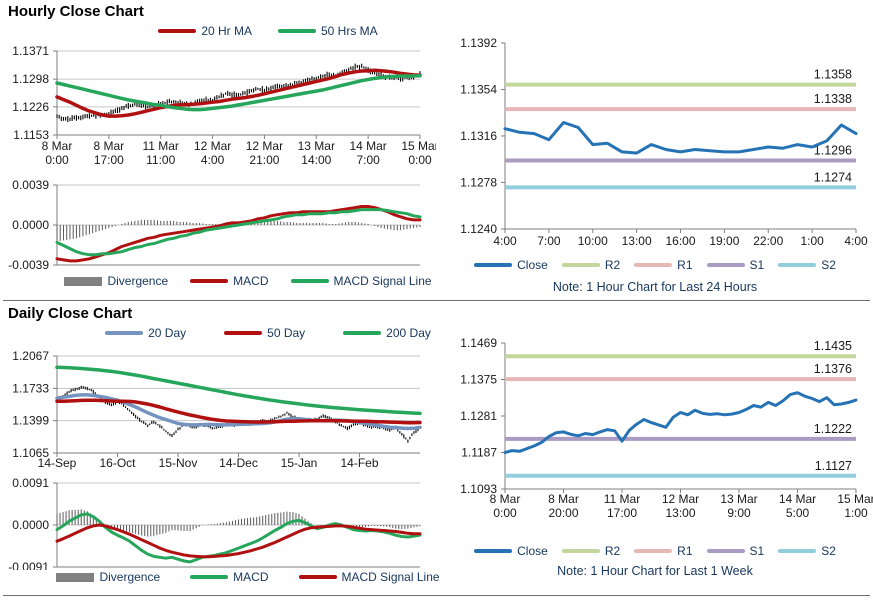 The height and width of the screenshot is (601, 873). What do you see at coordinates (532, 265) in the screenshot?
I see `legend-label: Close` at bounding box center [532, 265].